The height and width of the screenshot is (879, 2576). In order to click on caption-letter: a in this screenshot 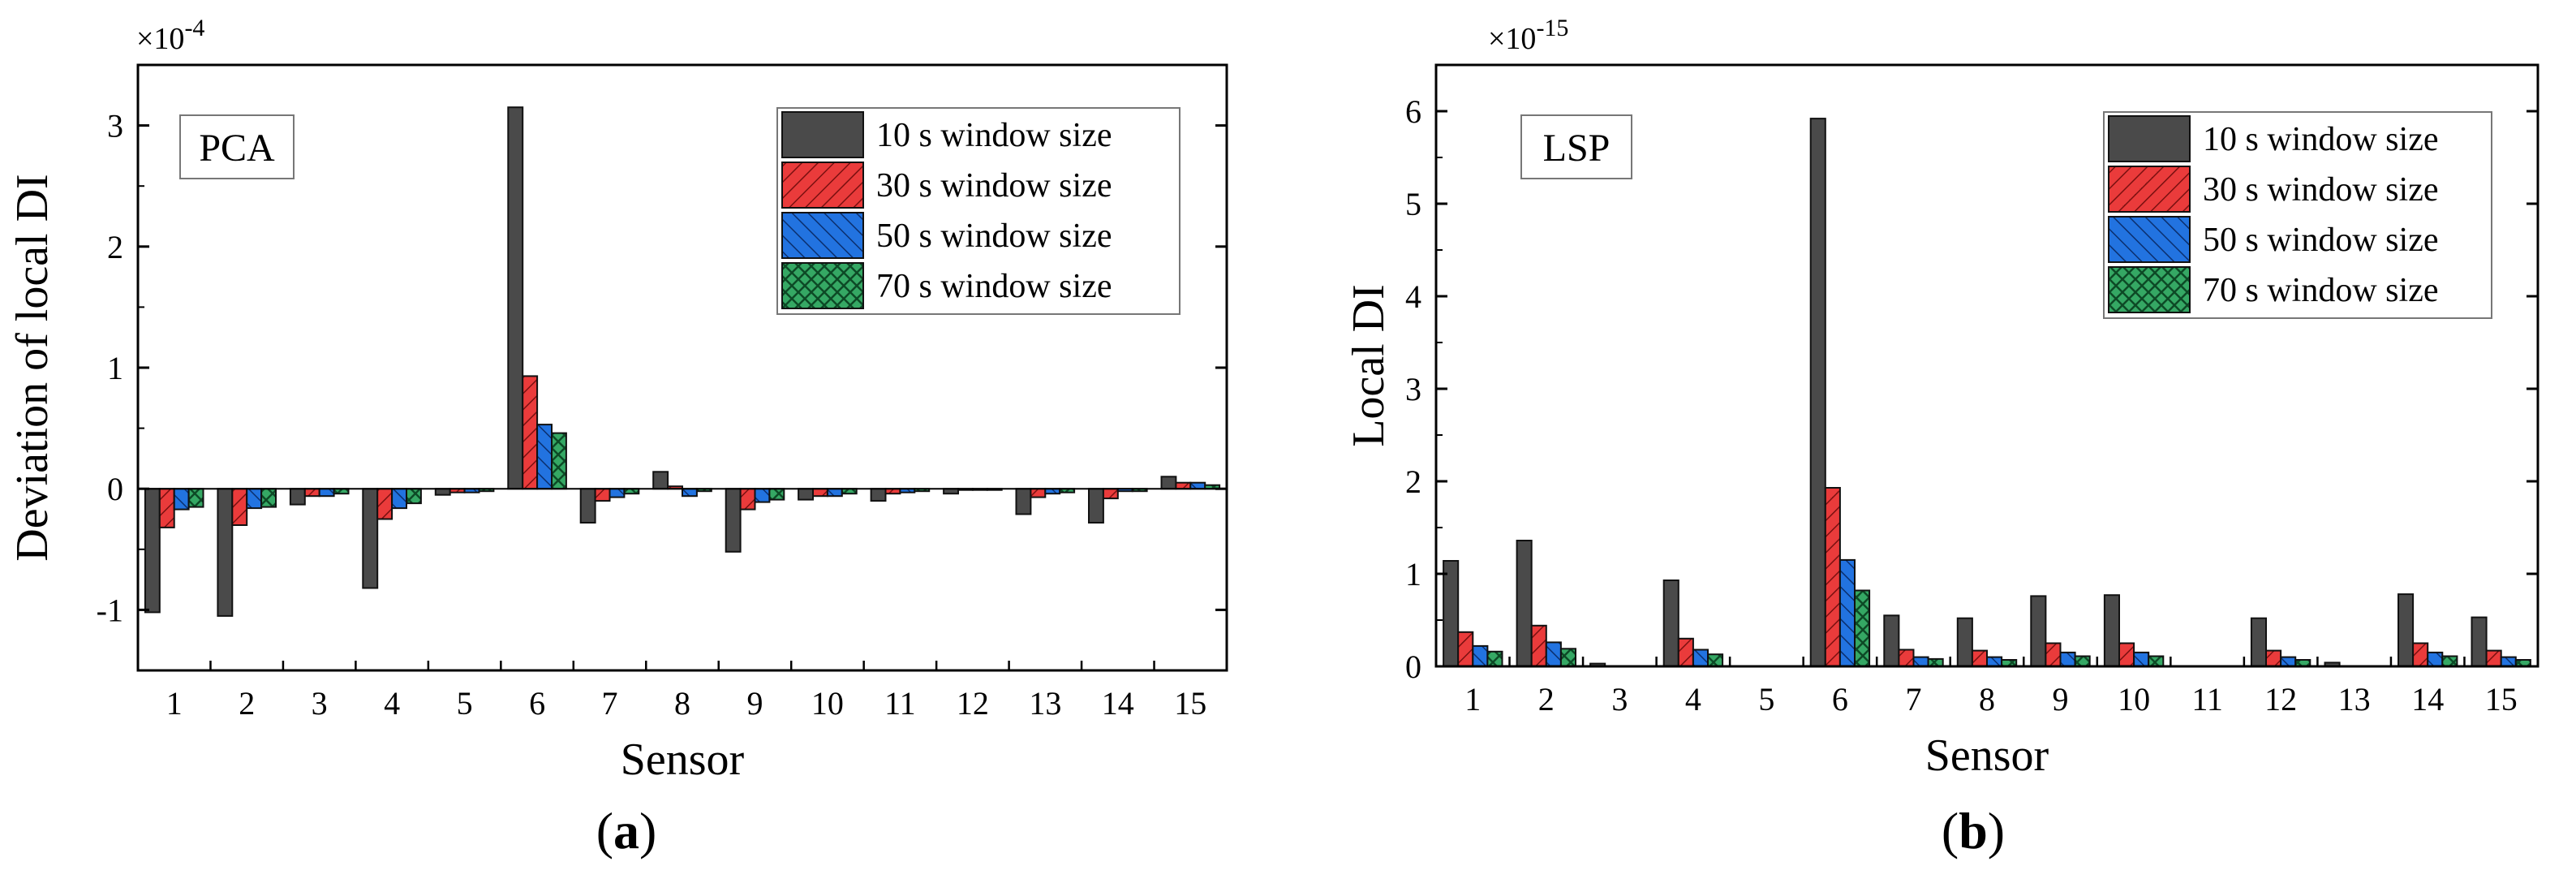, I will do `click(626, 831)`.